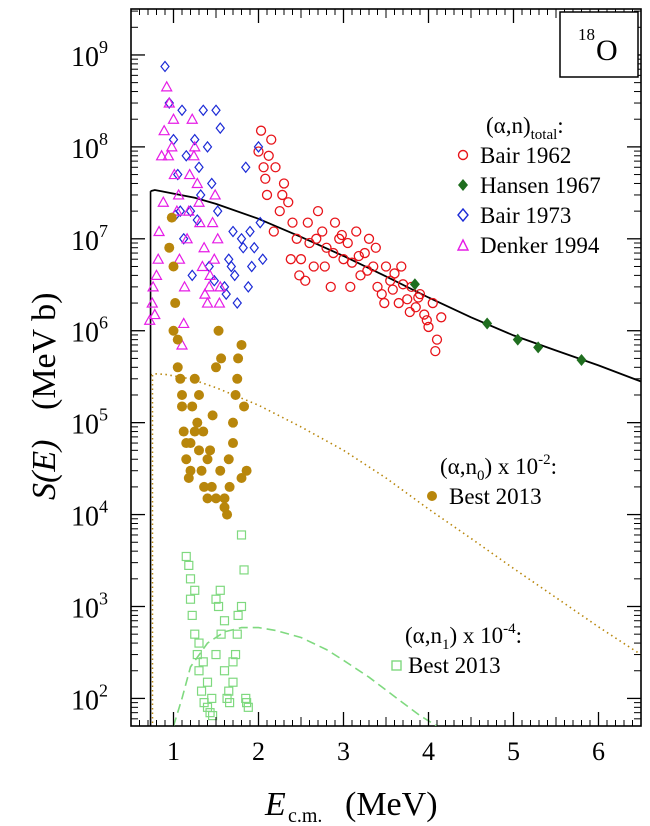 This screenshot has height=826, width=650. Describe the element at coordinates (525, 155) in the screenshot. I see `legend-label-bair-1962: Bair 1962` at that location.